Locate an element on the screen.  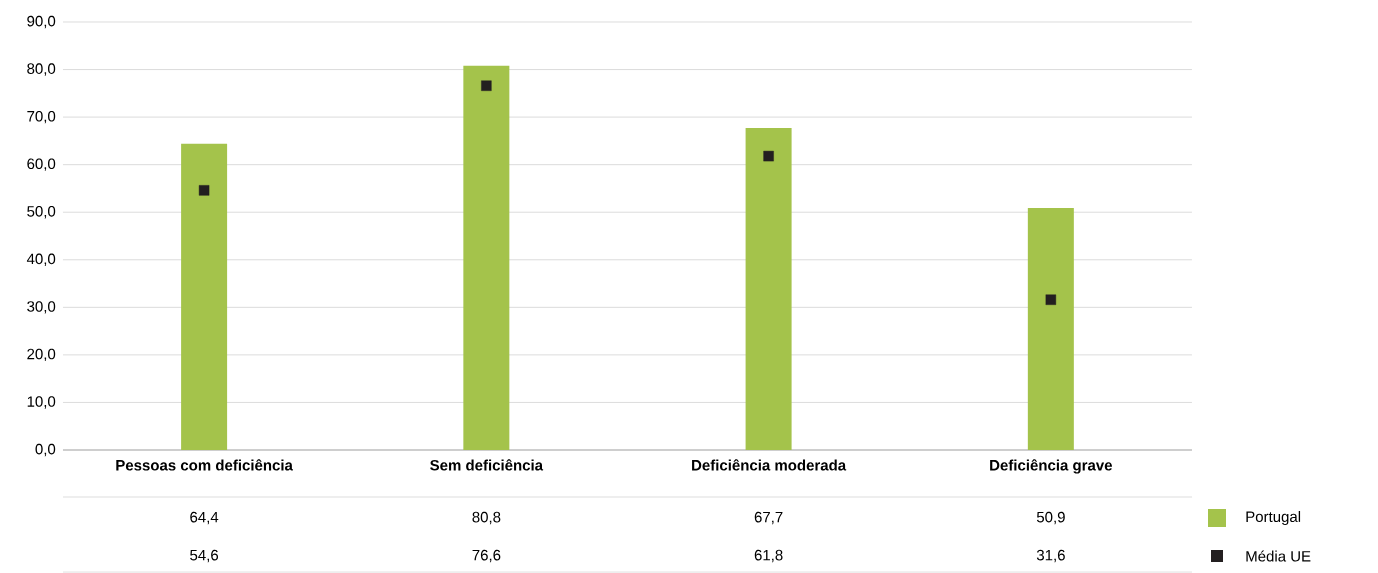
data-label: 80,8 is located at coordinates (486, 518).